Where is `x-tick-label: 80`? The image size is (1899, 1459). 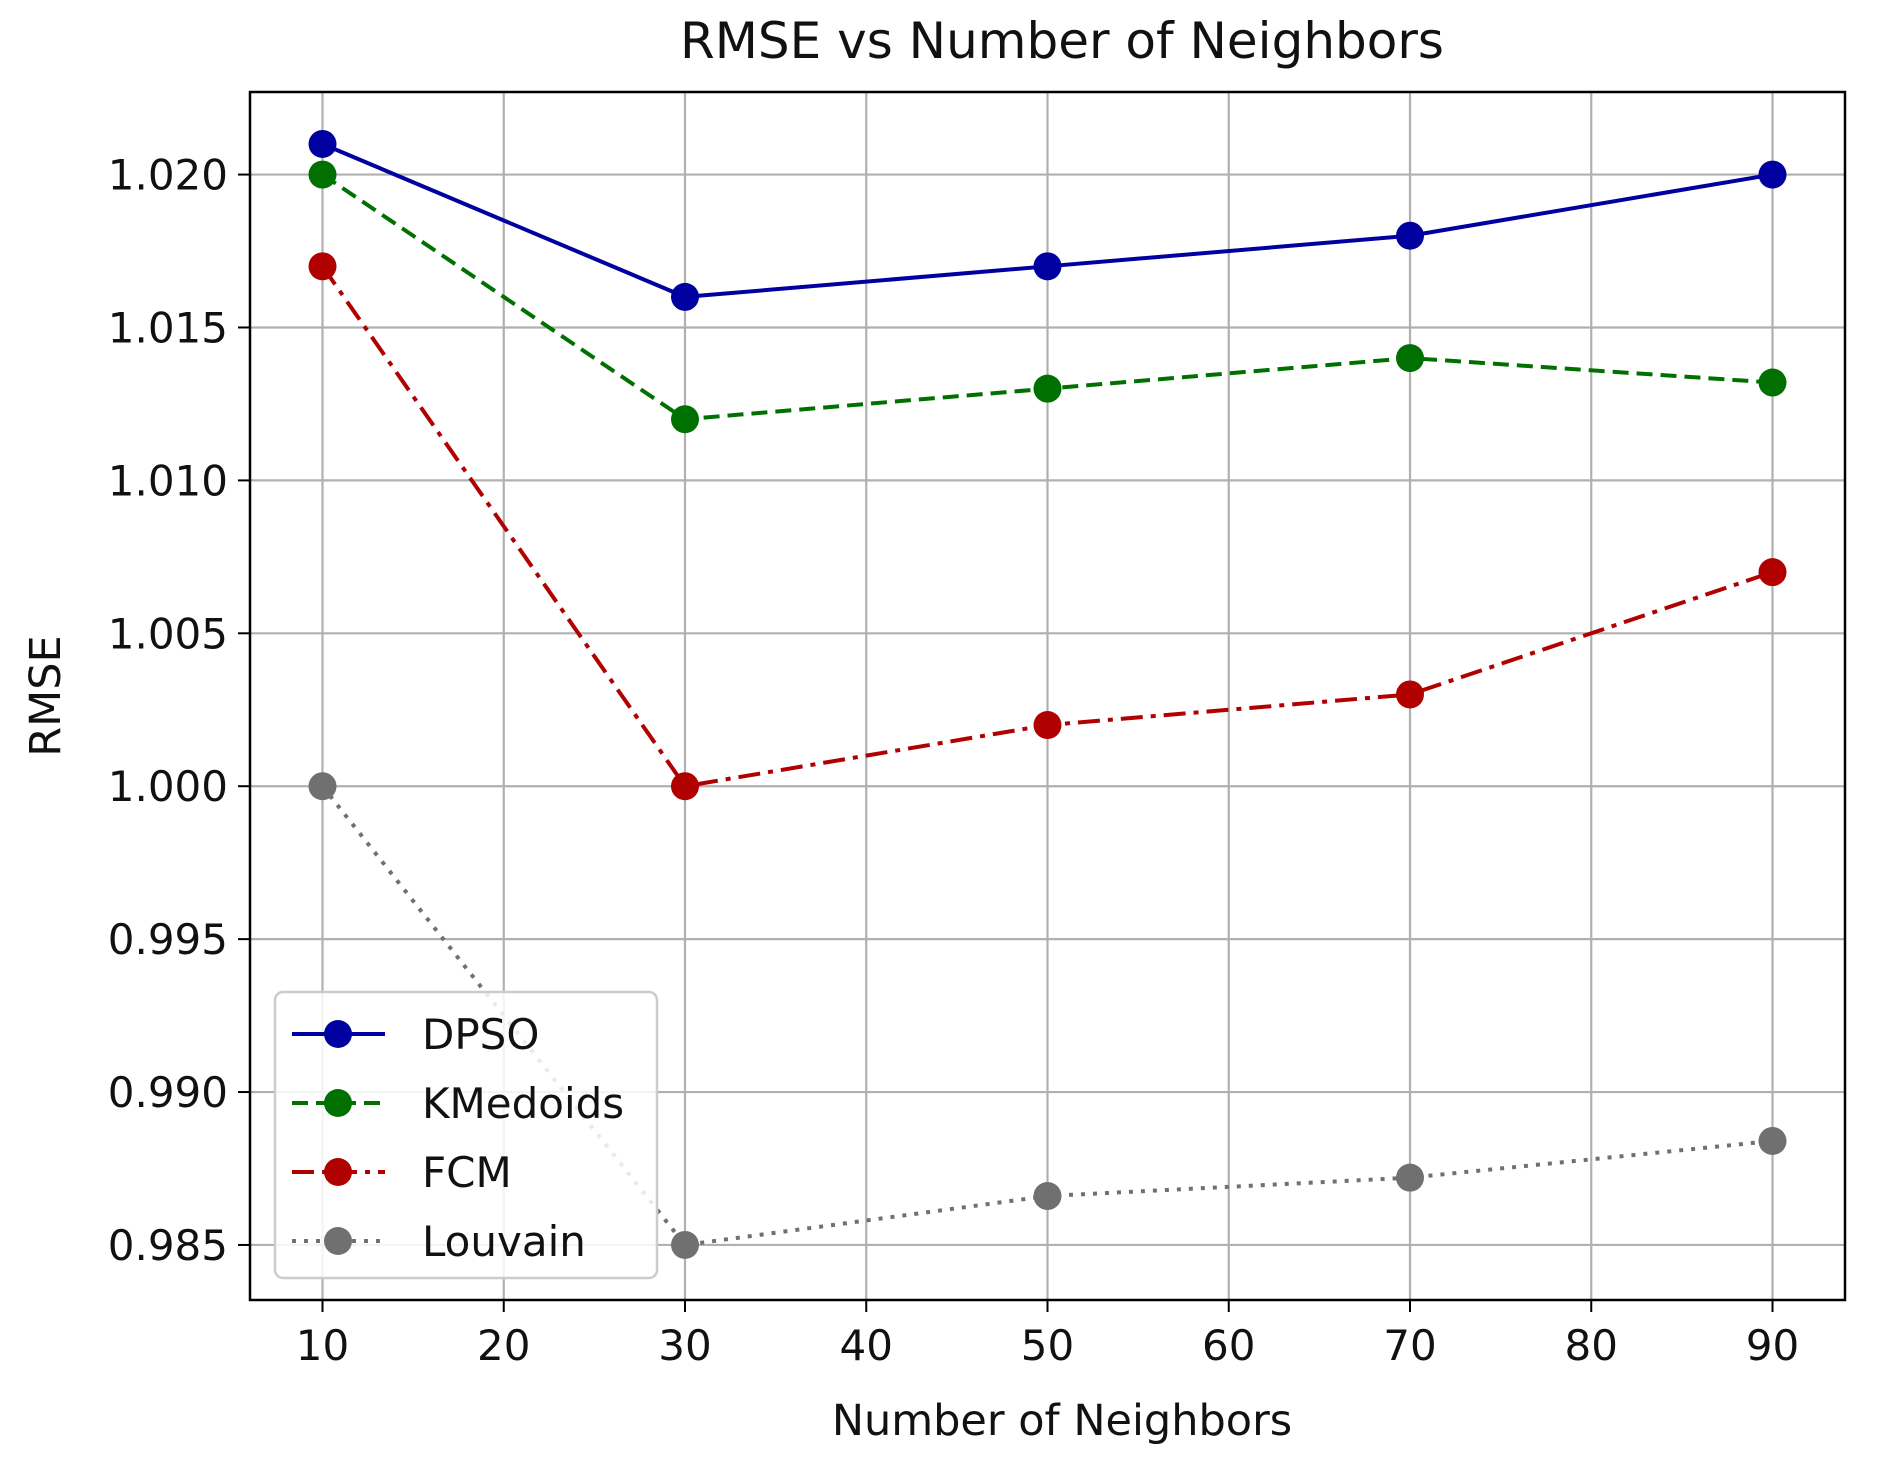 x-tick-label: 80 is located at coordinates (1591, 1345).